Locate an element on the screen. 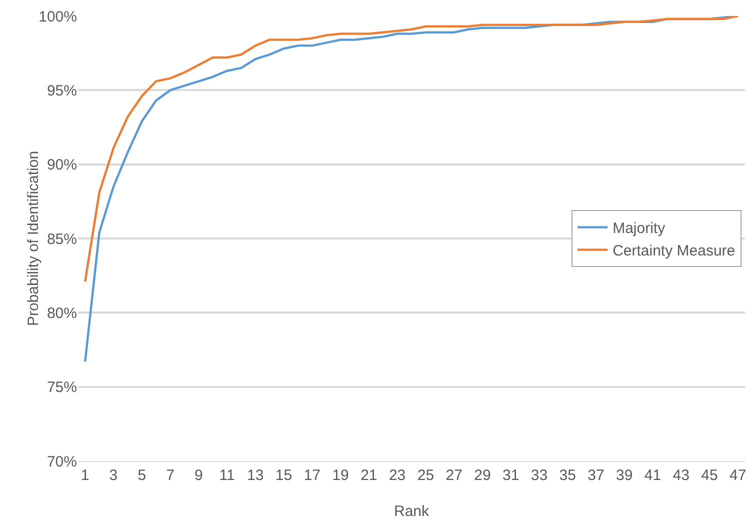 The width and height of the screenshot is (751, 523). x-tick-label: 17 is located at coordinates (312, 475).